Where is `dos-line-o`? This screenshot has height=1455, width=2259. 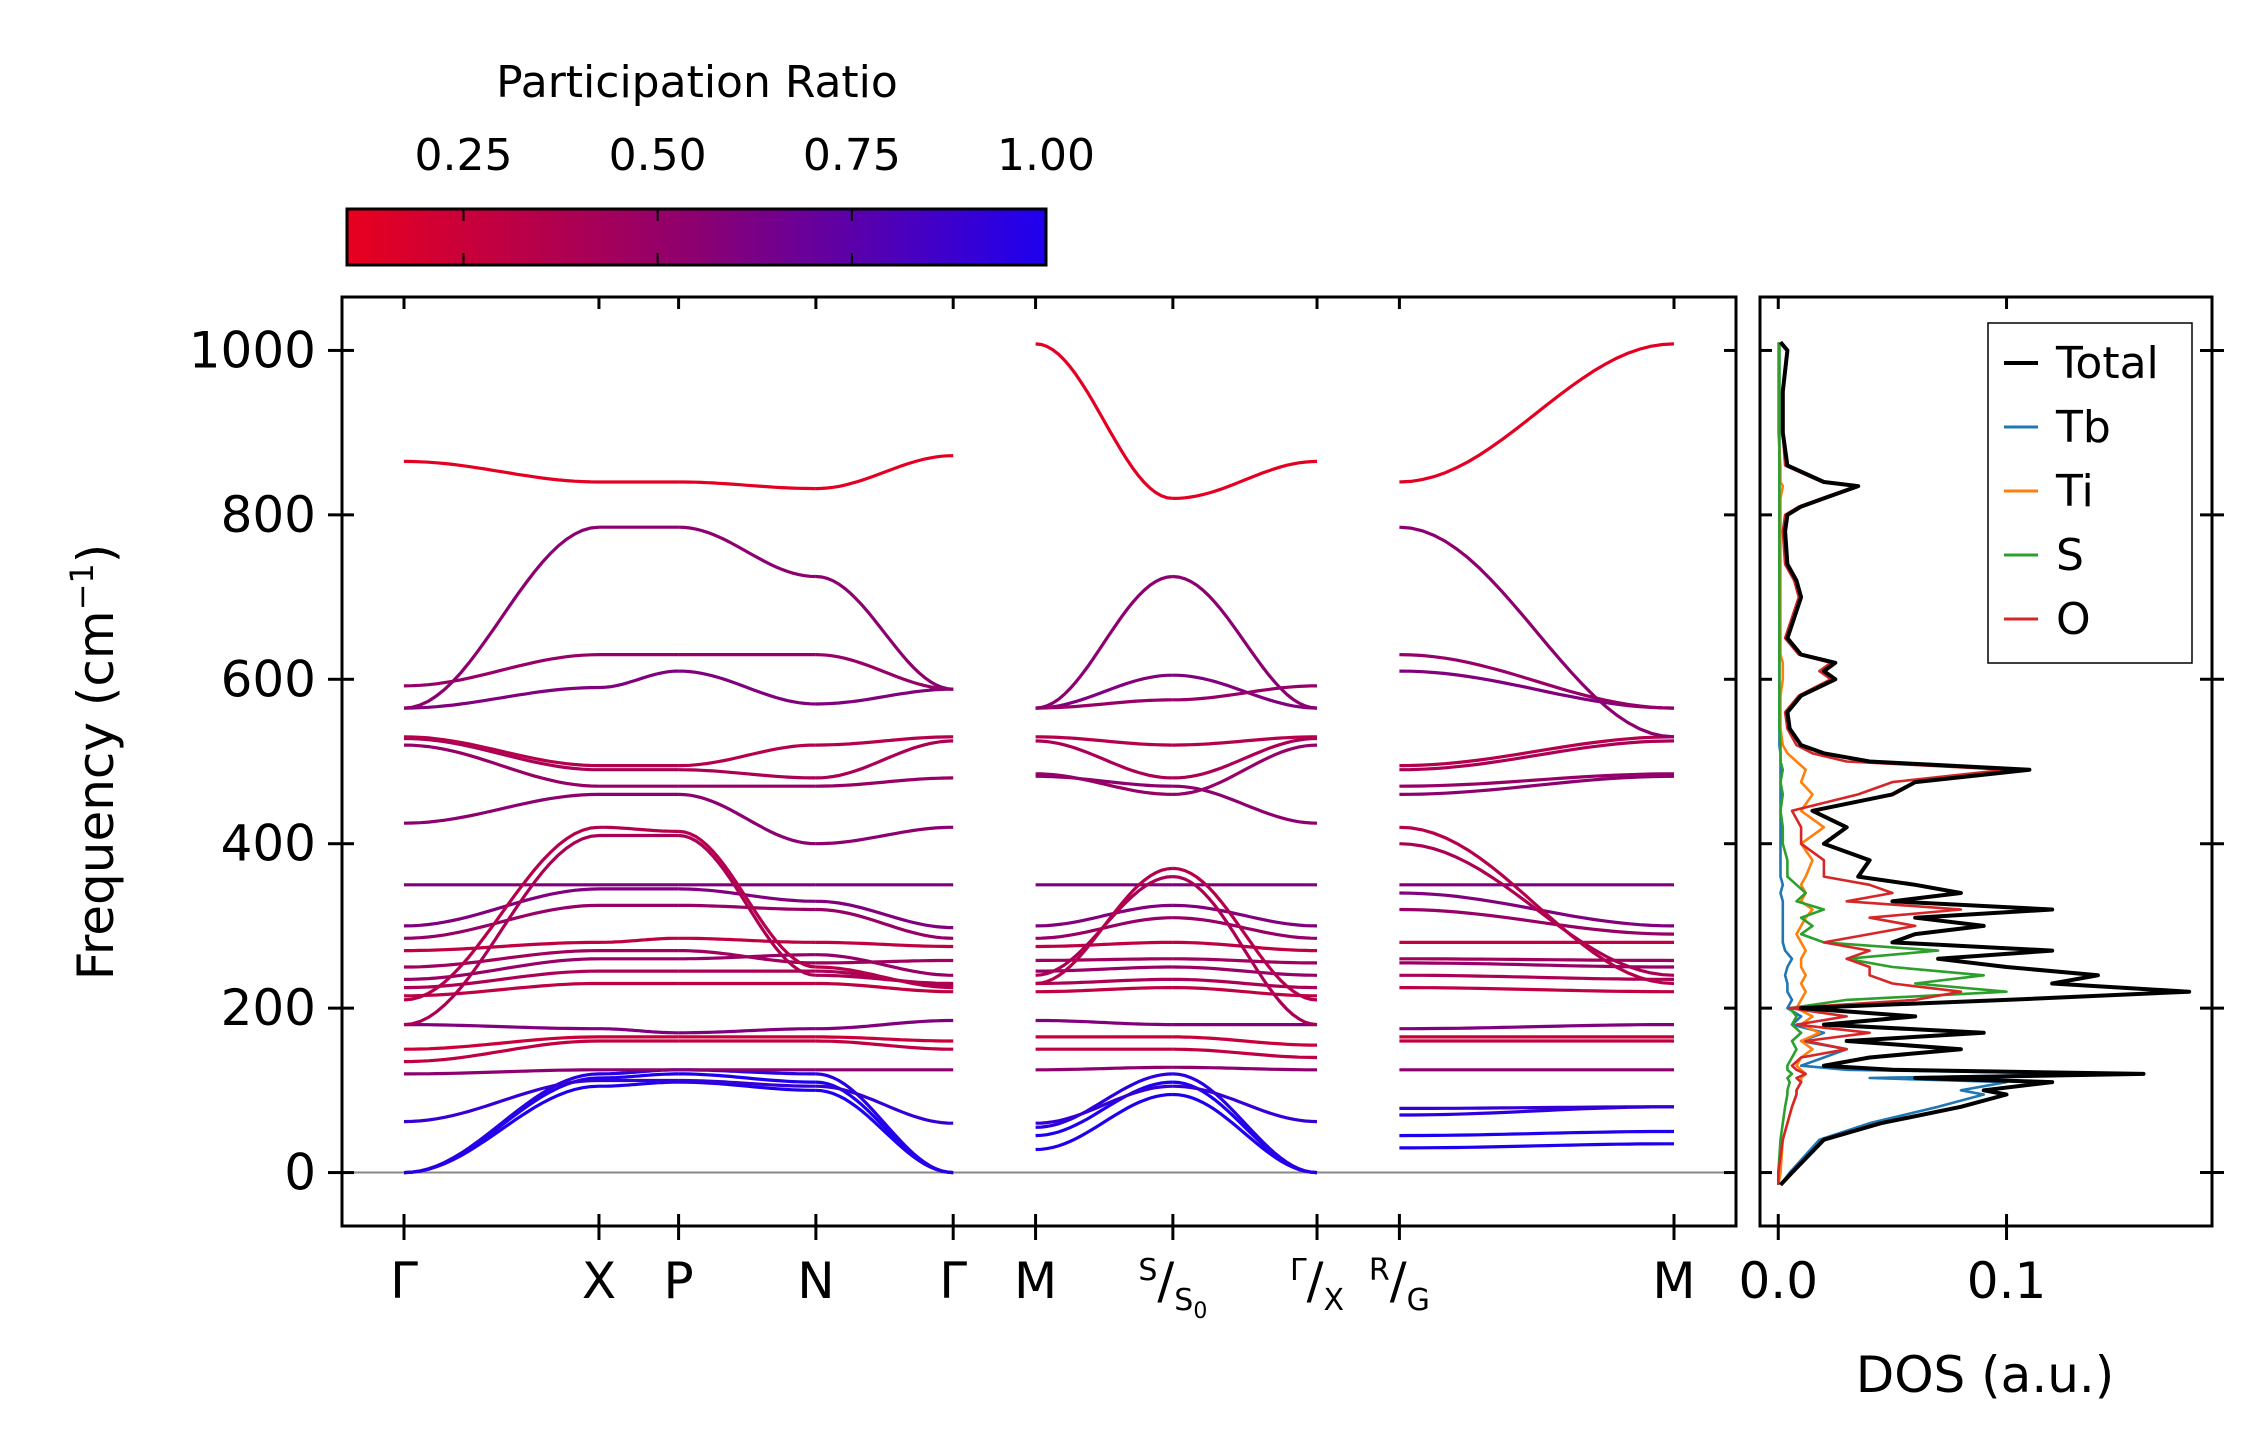
dos-line-o is located at coordinates (1892, 763).